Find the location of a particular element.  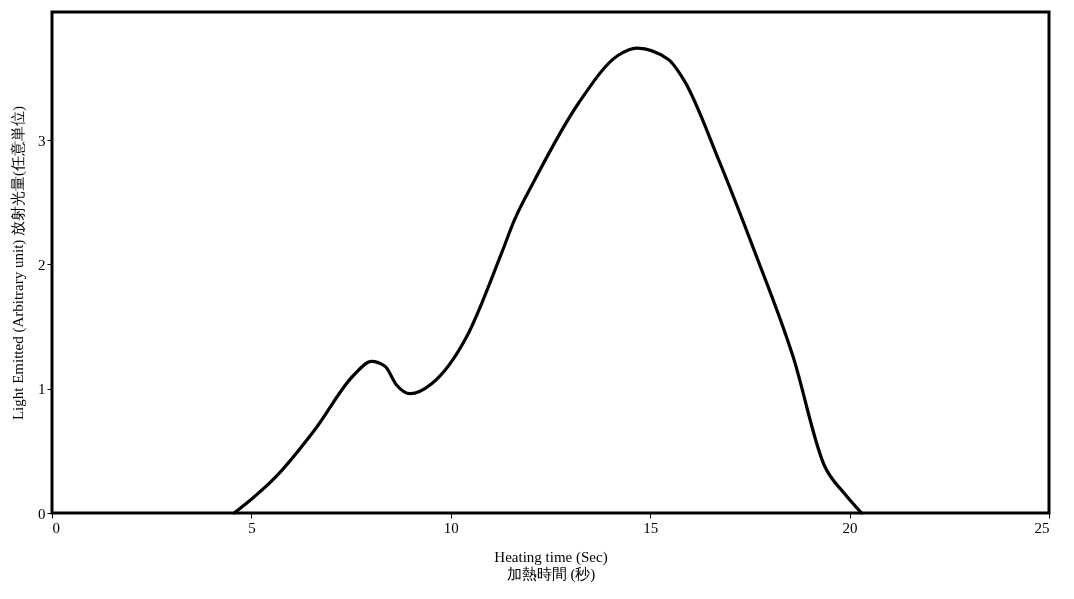

x-tick-label: 5 is located at coordinates (252, 527).